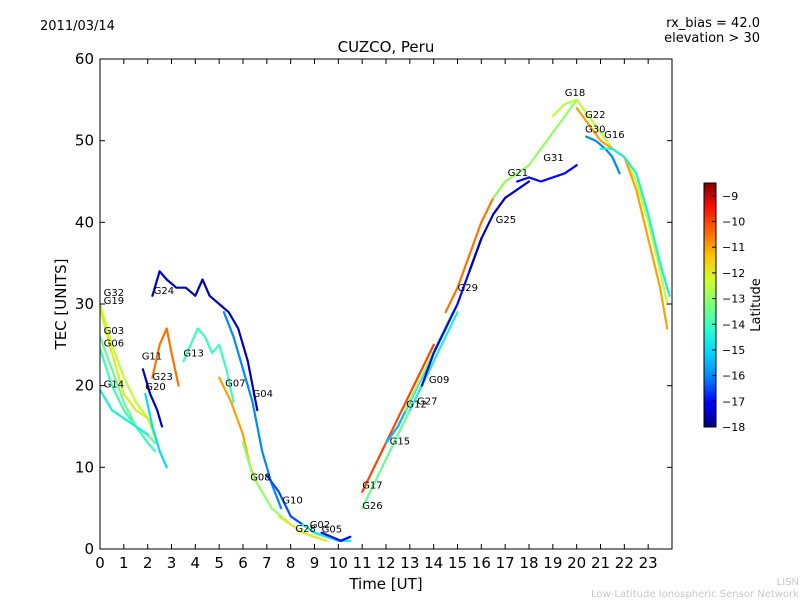 This screenshot has width=800, height=600. I want to click on series-label-g26: G26, so click(372, 506).